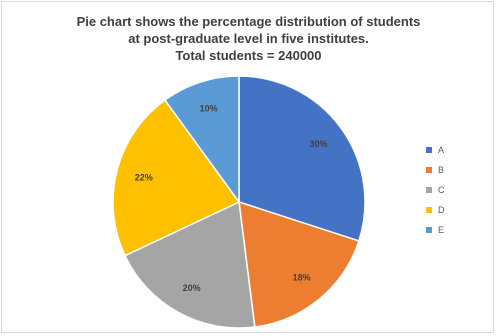 The width and height of the screenshot is (497, 336). I want to click on pie-slice-a, so click(302, 158).